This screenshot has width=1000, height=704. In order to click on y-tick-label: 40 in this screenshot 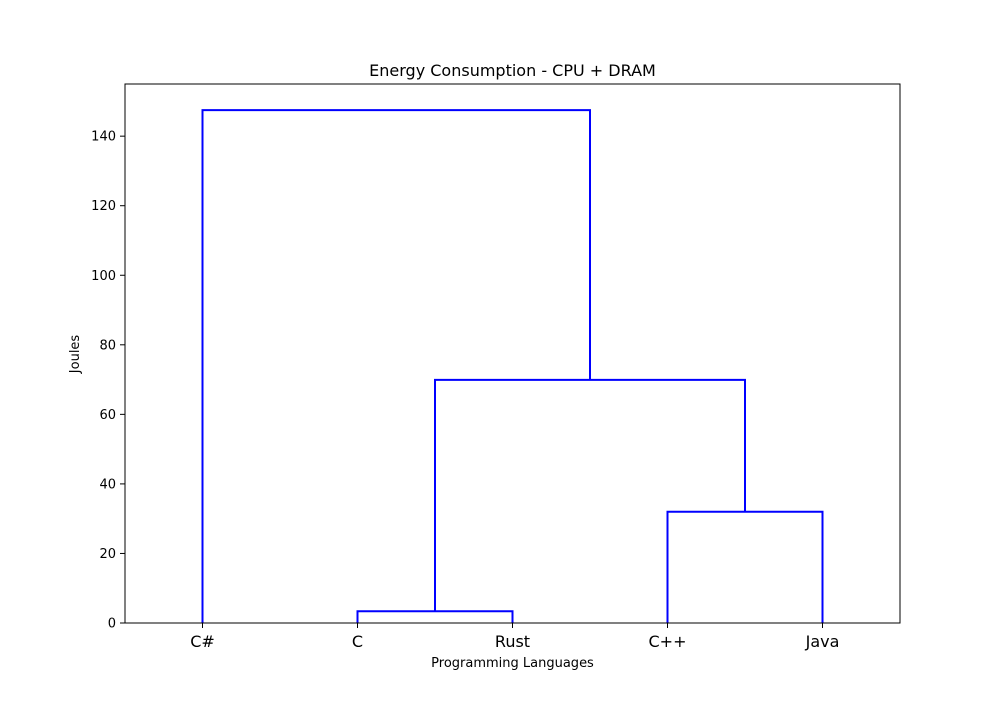, I will do `click(107, 484)`.